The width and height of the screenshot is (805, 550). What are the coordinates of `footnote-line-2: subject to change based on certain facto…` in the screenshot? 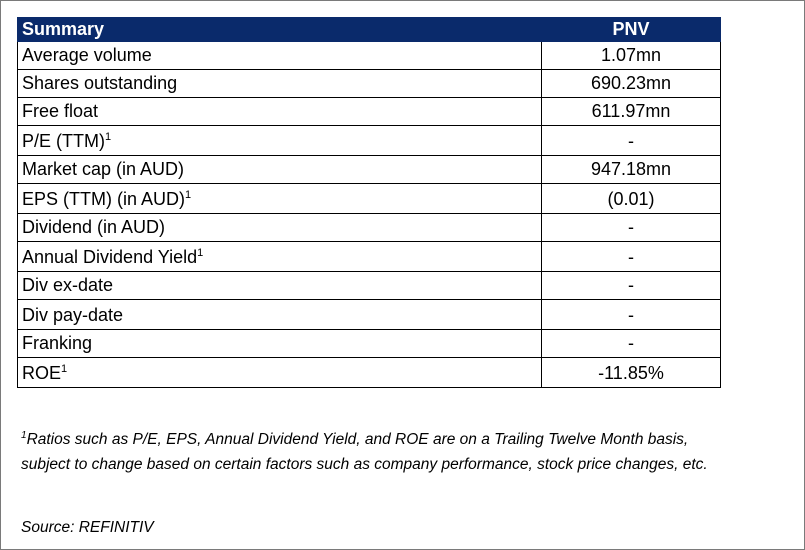 It's located at (364, 464).